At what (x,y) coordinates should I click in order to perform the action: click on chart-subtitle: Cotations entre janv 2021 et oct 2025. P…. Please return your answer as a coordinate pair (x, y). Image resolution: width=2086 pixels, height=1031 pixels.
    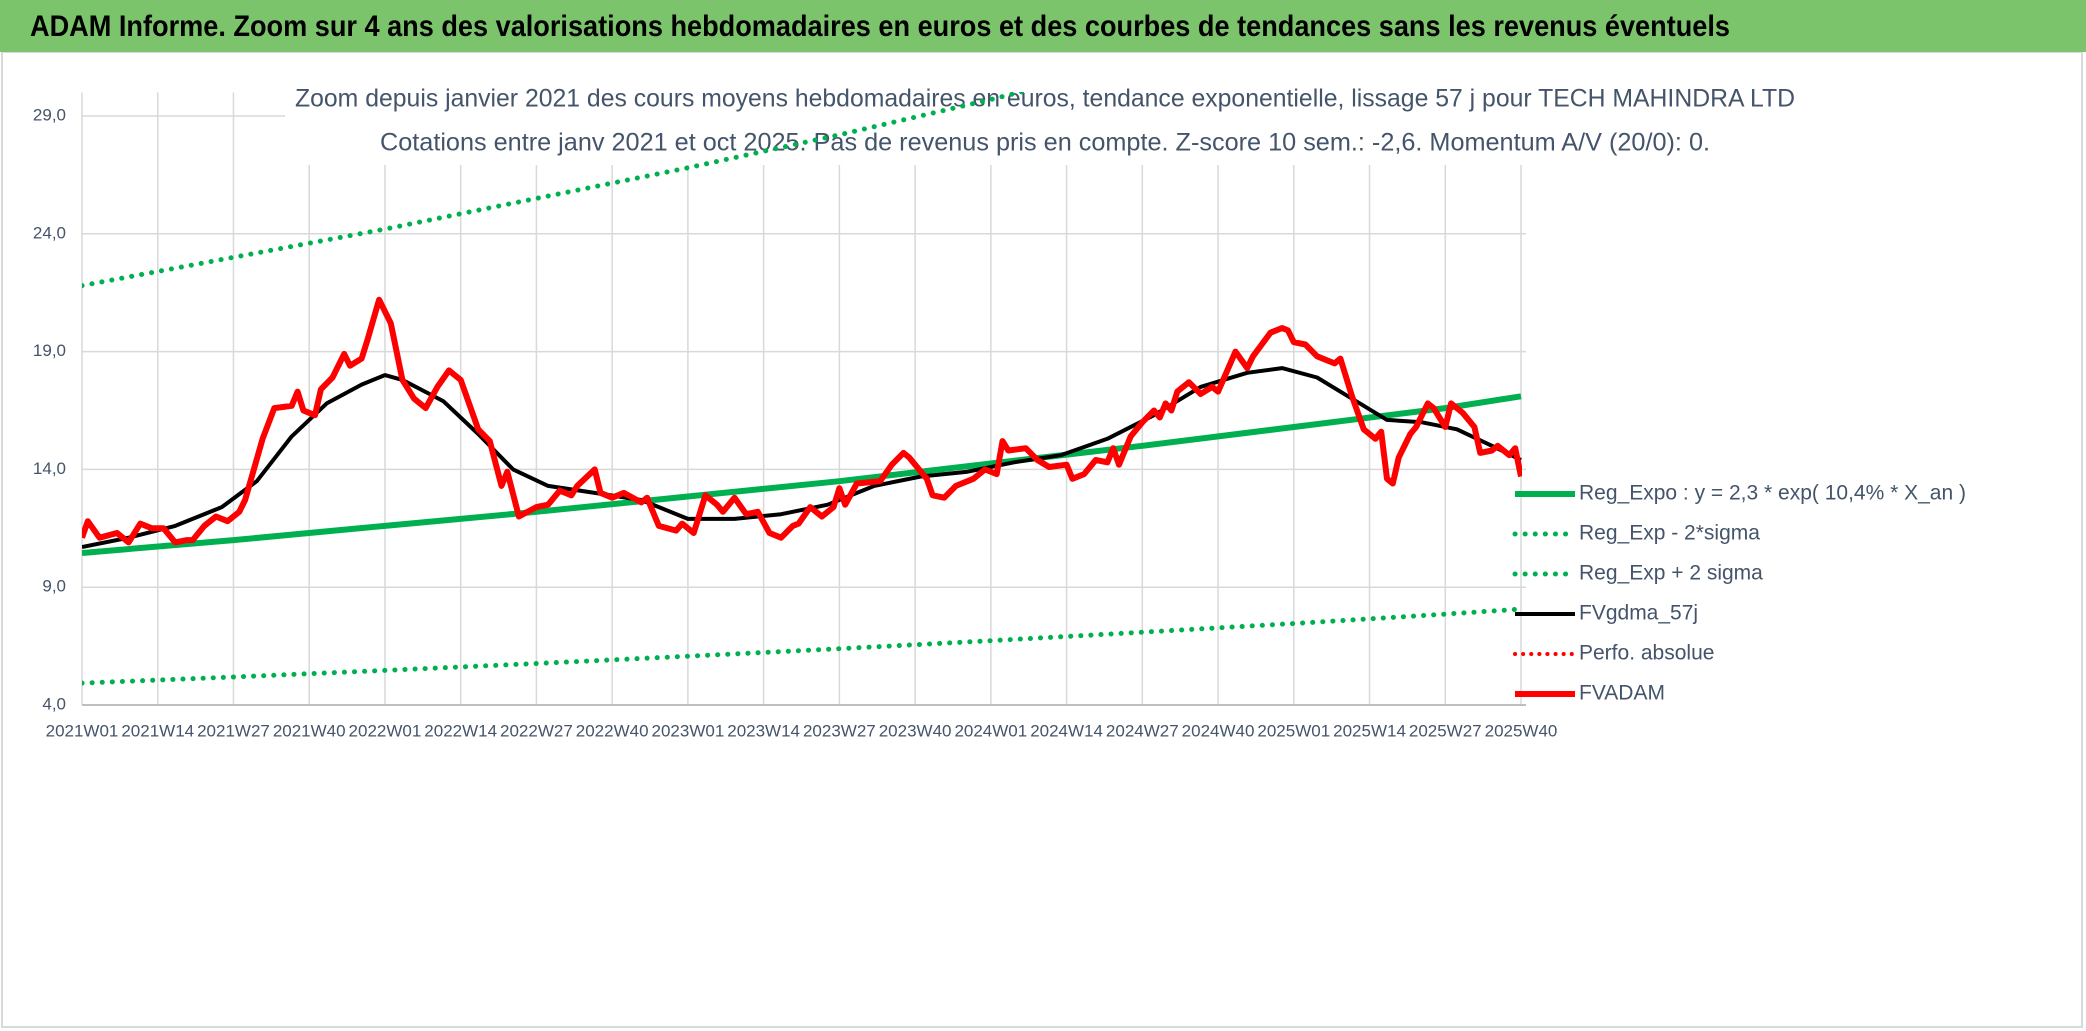
    Looking at the image, I should click on (1045, 143).